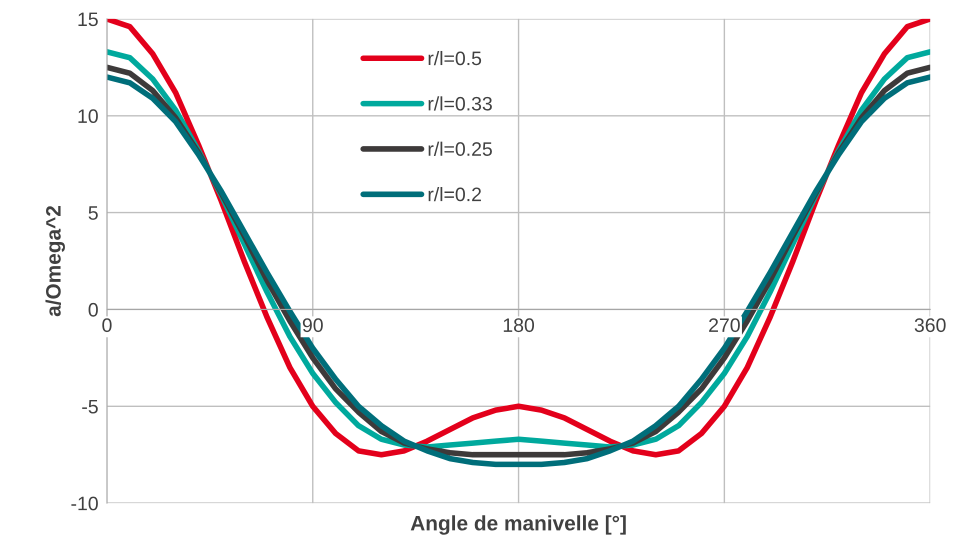  Describe the element at coordinates (55, 261) in the screenshot. I see `y-axis-title: a/Omega^2` at that location.